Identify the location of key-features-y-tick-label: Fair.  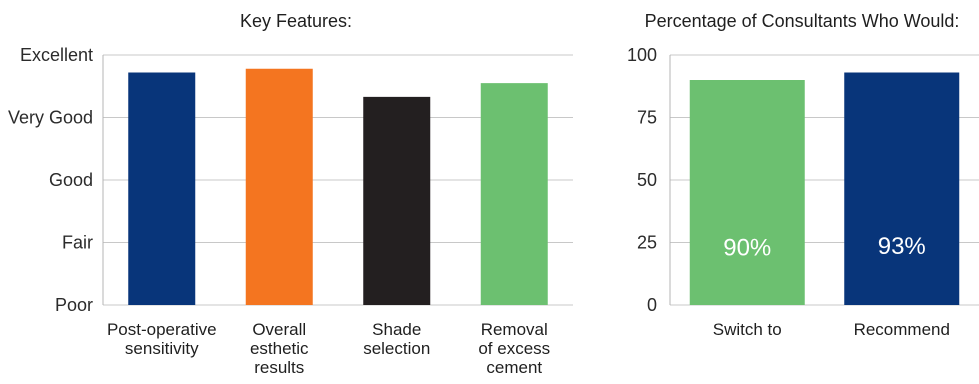
(77, 243).